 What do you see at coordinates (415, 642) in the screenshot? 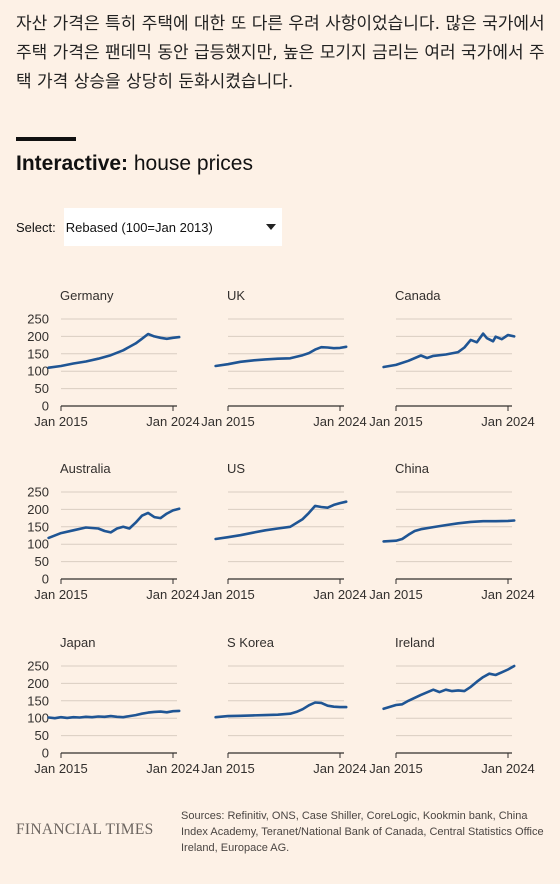
I see `chart-title: Ireland` at bounding box center [415, 642].